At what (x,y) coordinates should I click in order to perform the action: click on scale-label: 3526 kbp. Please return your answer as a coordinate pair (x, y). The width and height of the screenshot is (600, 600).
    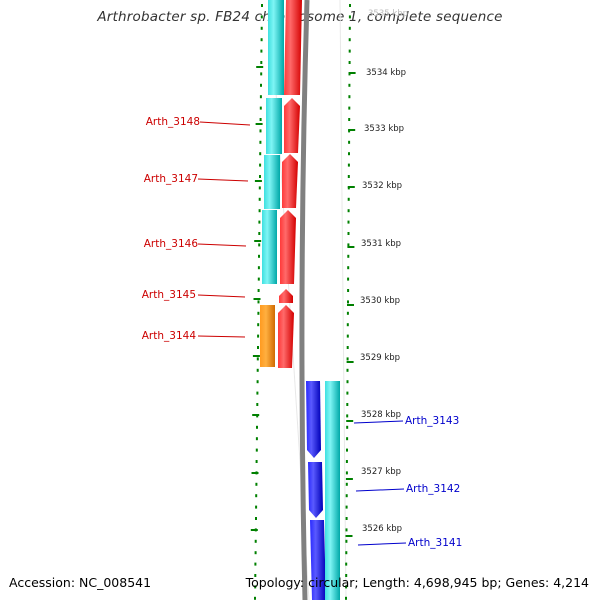
    Looking at the image, I should click on (382, 529).